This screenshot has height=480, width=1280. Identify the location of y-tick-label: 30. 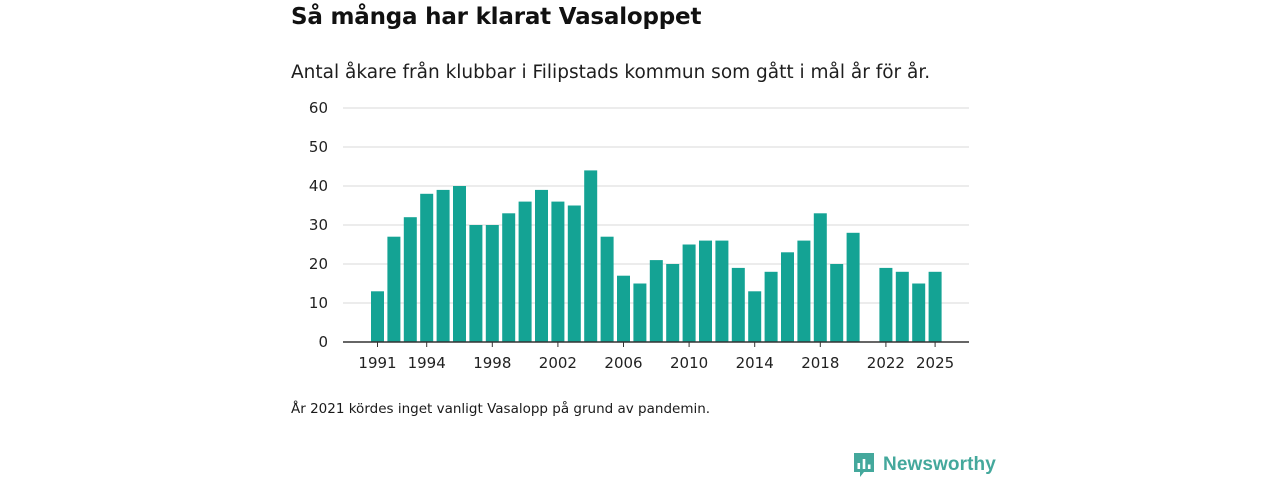
(318, 225).